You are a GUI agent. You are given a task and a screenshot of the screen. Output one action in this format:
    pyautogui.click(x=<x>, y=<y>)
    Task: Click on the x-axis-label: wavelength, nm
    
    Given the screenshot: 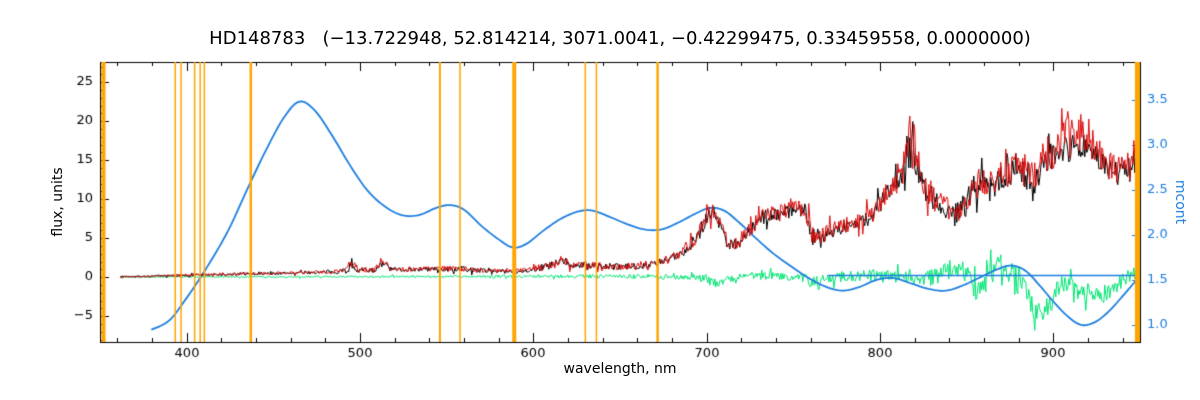 What is the action you would take?
    pyautogui.click(x=620, y=369)
    